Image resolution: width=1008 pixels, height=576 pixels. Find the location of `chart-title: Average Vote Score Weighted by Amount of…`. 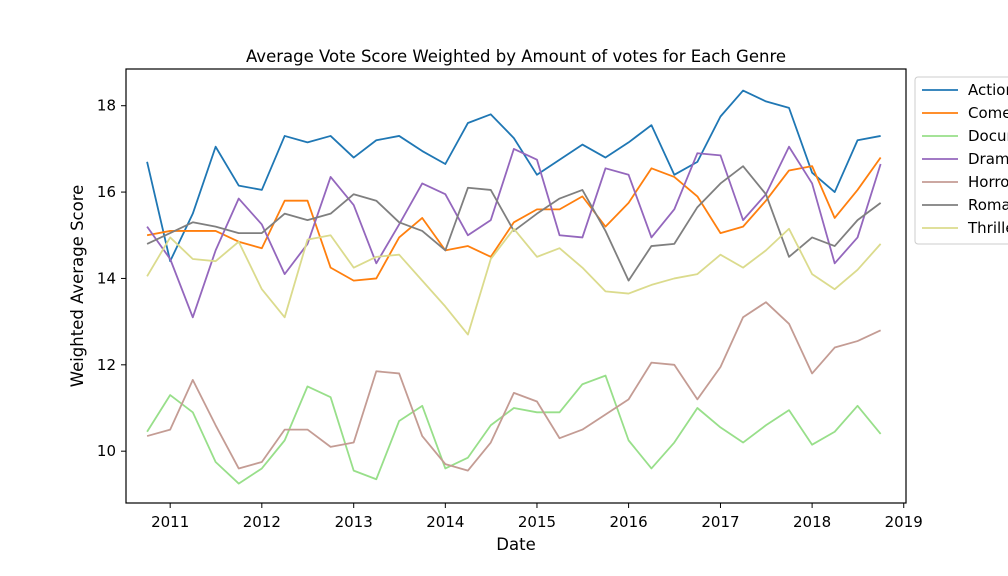

chart-title: Average Vote Score Weighted by Amount of… is located at coordinates (516, 56).